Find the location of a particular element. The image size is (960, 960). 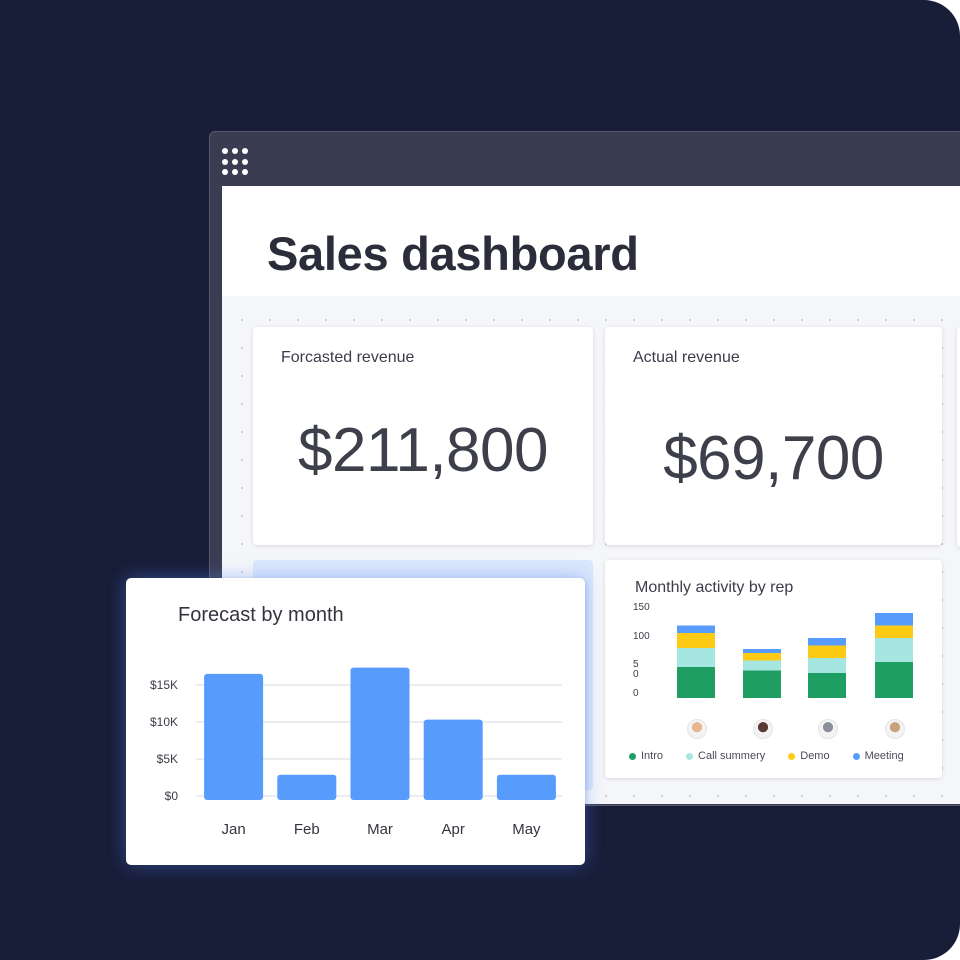

legend-item: Call summery is located at coordinates (725, 756).